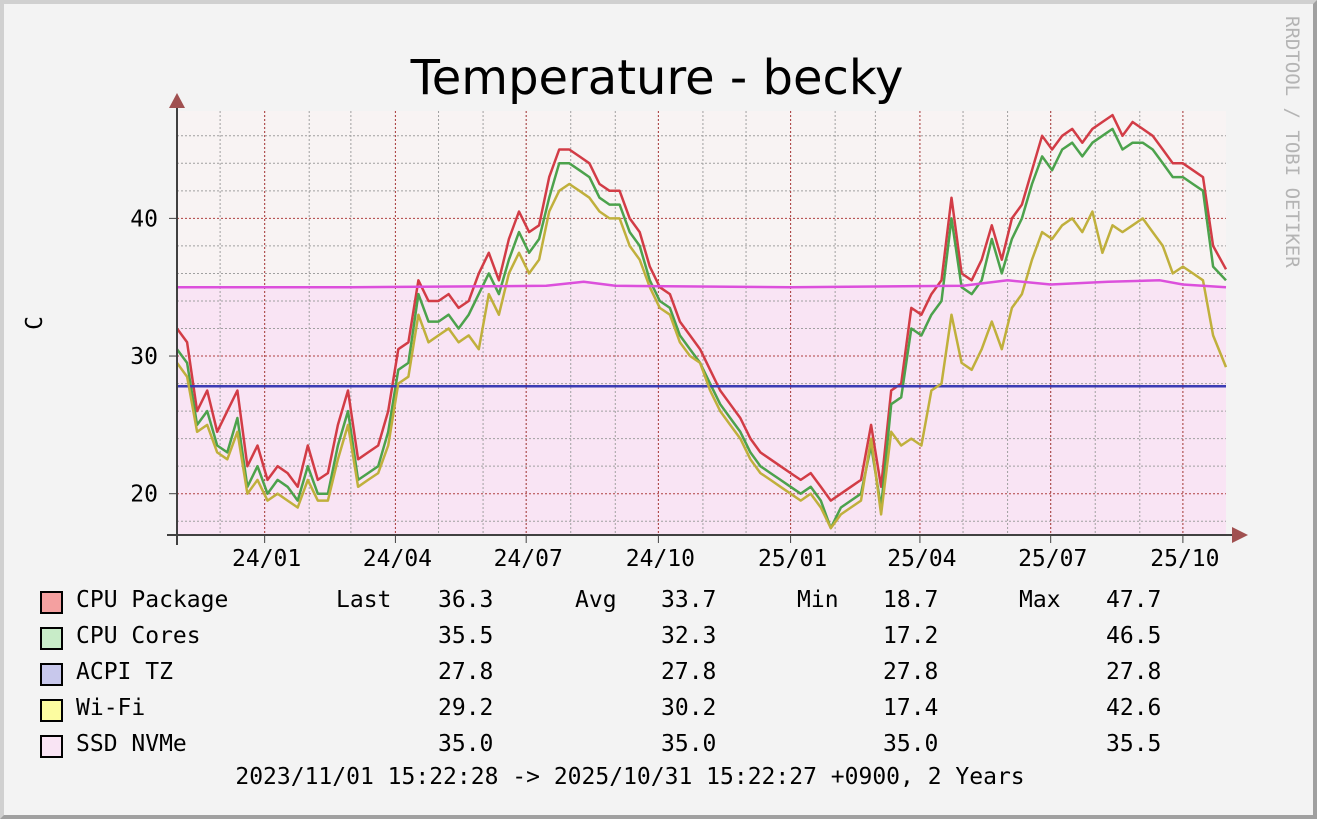 The width and height of the screenshot is (1317, 819). Describe the element at coordinates (657, 78) in the screenshot. I see `chart-title: Temperature - becky` at that location.